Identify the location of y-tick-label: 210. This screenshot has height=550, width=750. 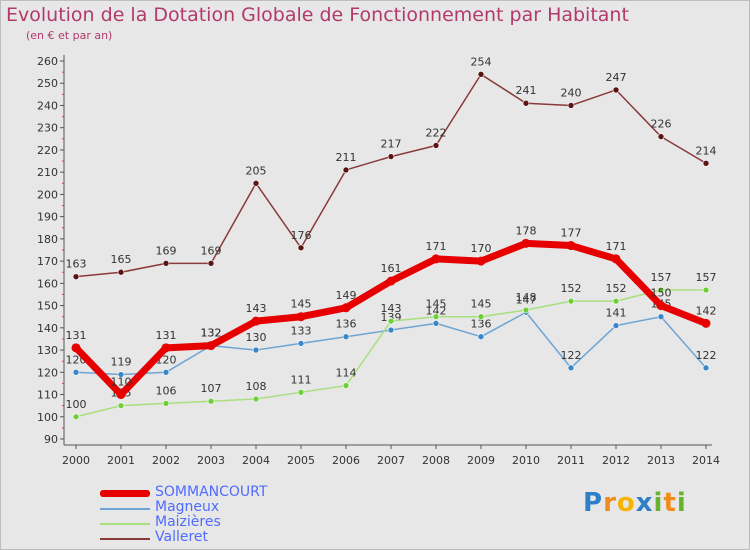
(47, 172).